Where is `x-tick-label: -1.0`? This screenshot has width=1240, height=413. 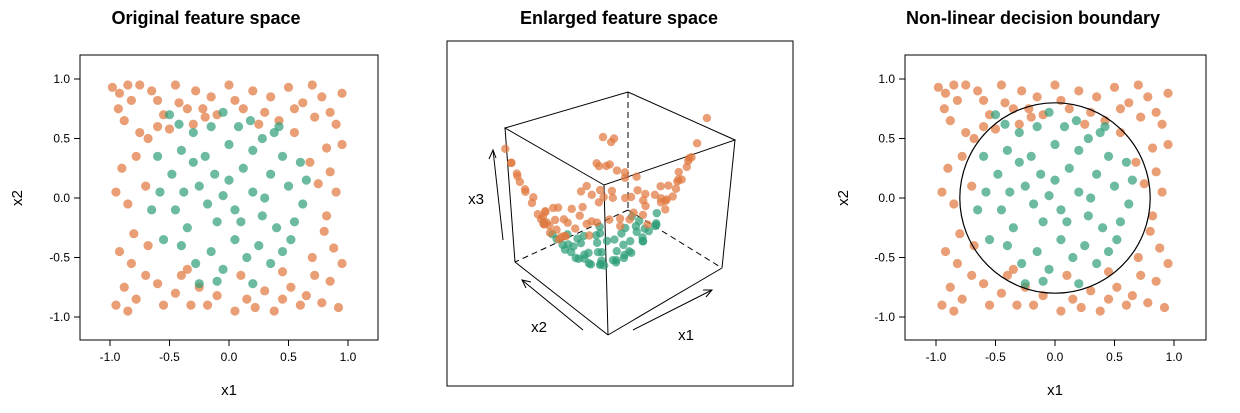
x-tick-label: -1.0 is located at coordinates (936, 357).